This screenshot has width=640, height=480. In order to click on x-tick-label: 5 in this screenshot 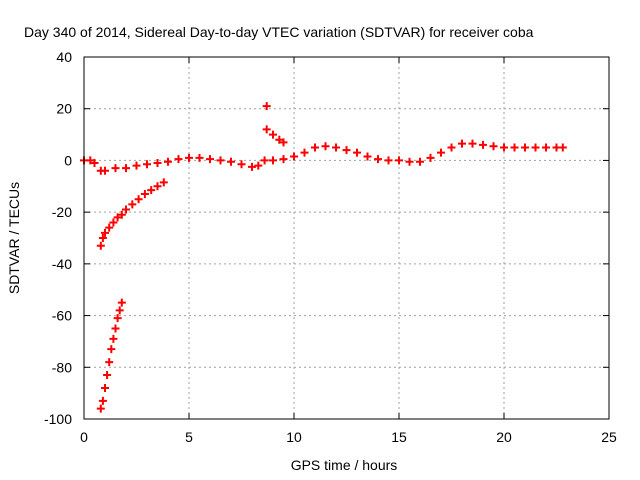, I will do `click(189, 437)`.